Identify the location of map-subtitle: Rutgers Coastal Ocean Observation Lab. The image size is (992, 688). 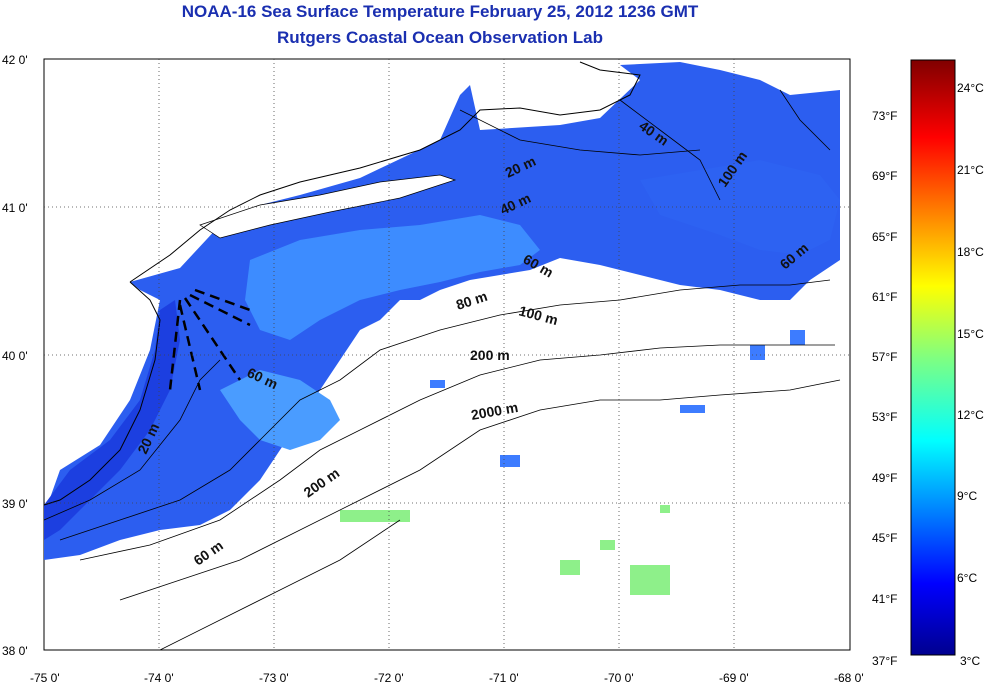
(440, 37).